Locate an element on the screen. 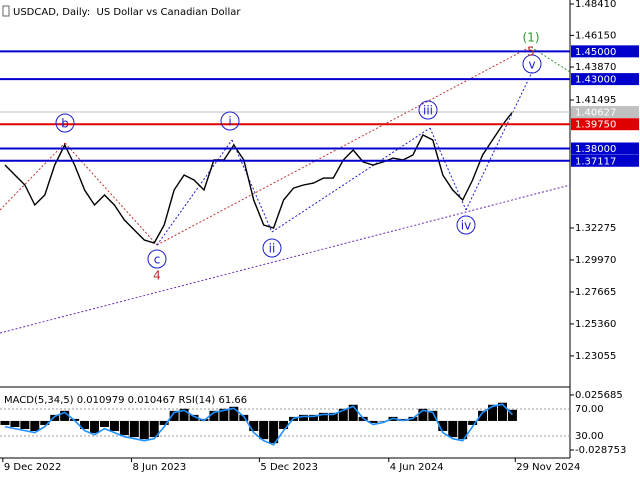 This screenshot has height=480, width=640. y2-tick-label: 70.00 is located at coordinates (589, 409).